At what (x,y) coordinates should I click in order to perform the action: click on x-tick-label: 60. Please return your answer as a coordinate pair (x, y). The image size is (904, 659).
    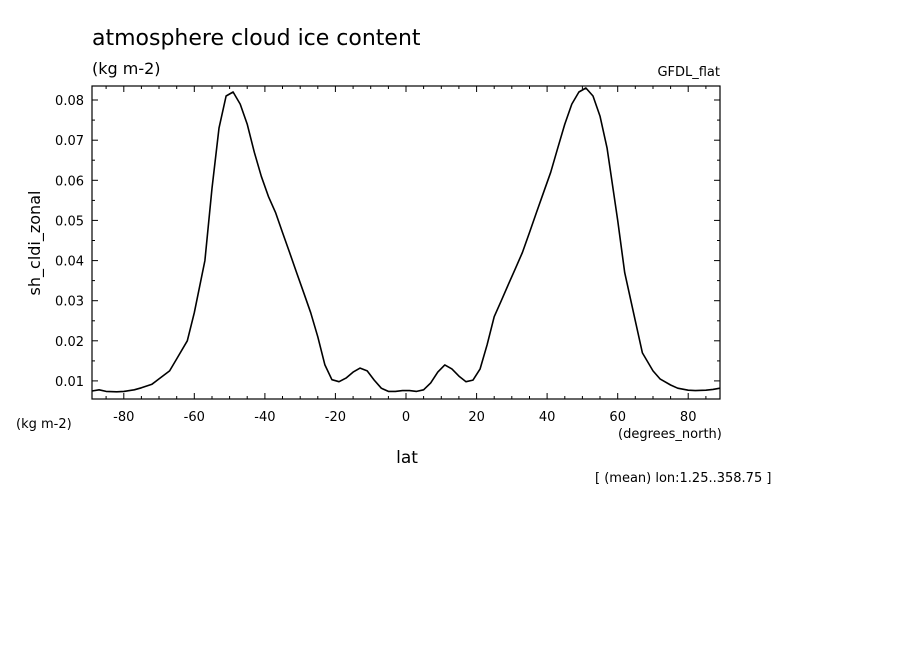
    Looking at the image, I should click on (617, 417).